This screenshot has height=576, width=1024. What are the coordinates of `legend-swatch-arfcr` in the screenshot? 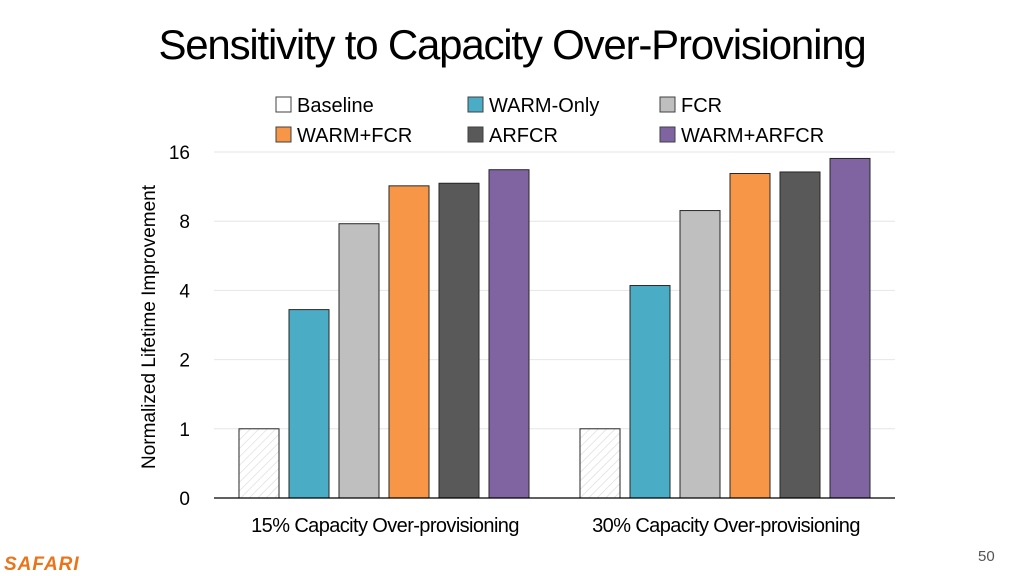 It's located at (475, 134).